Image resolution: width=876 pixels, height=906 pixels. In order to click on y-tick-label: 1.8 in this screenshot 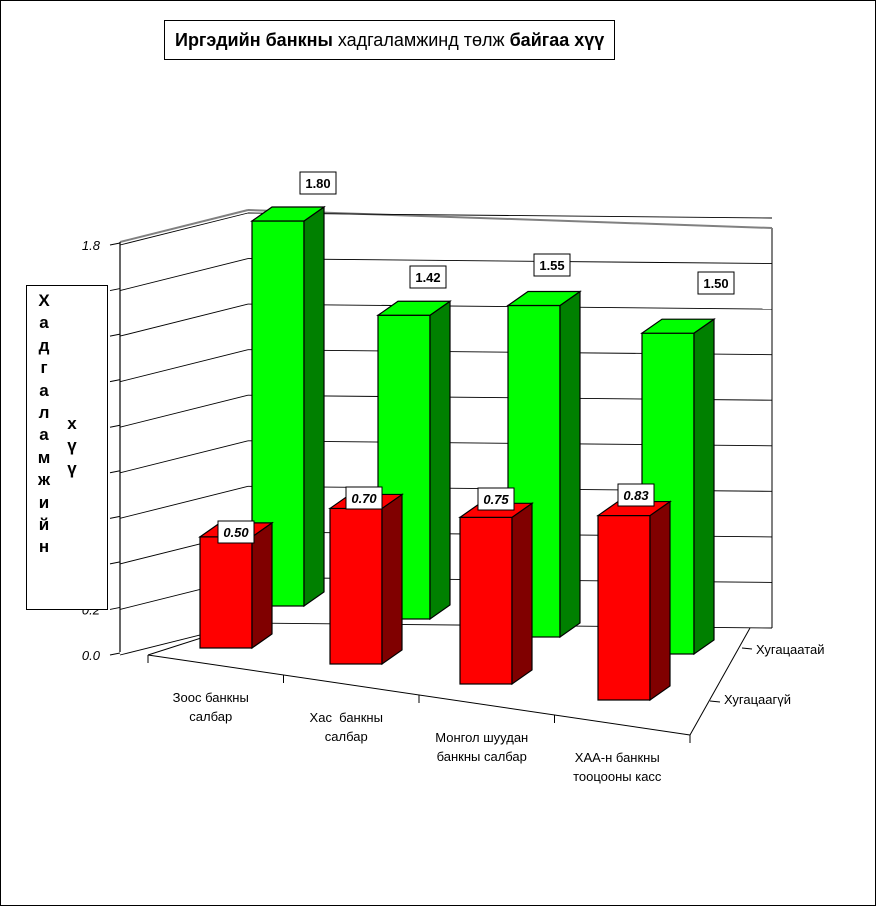, I will do `click(91, 245)`.